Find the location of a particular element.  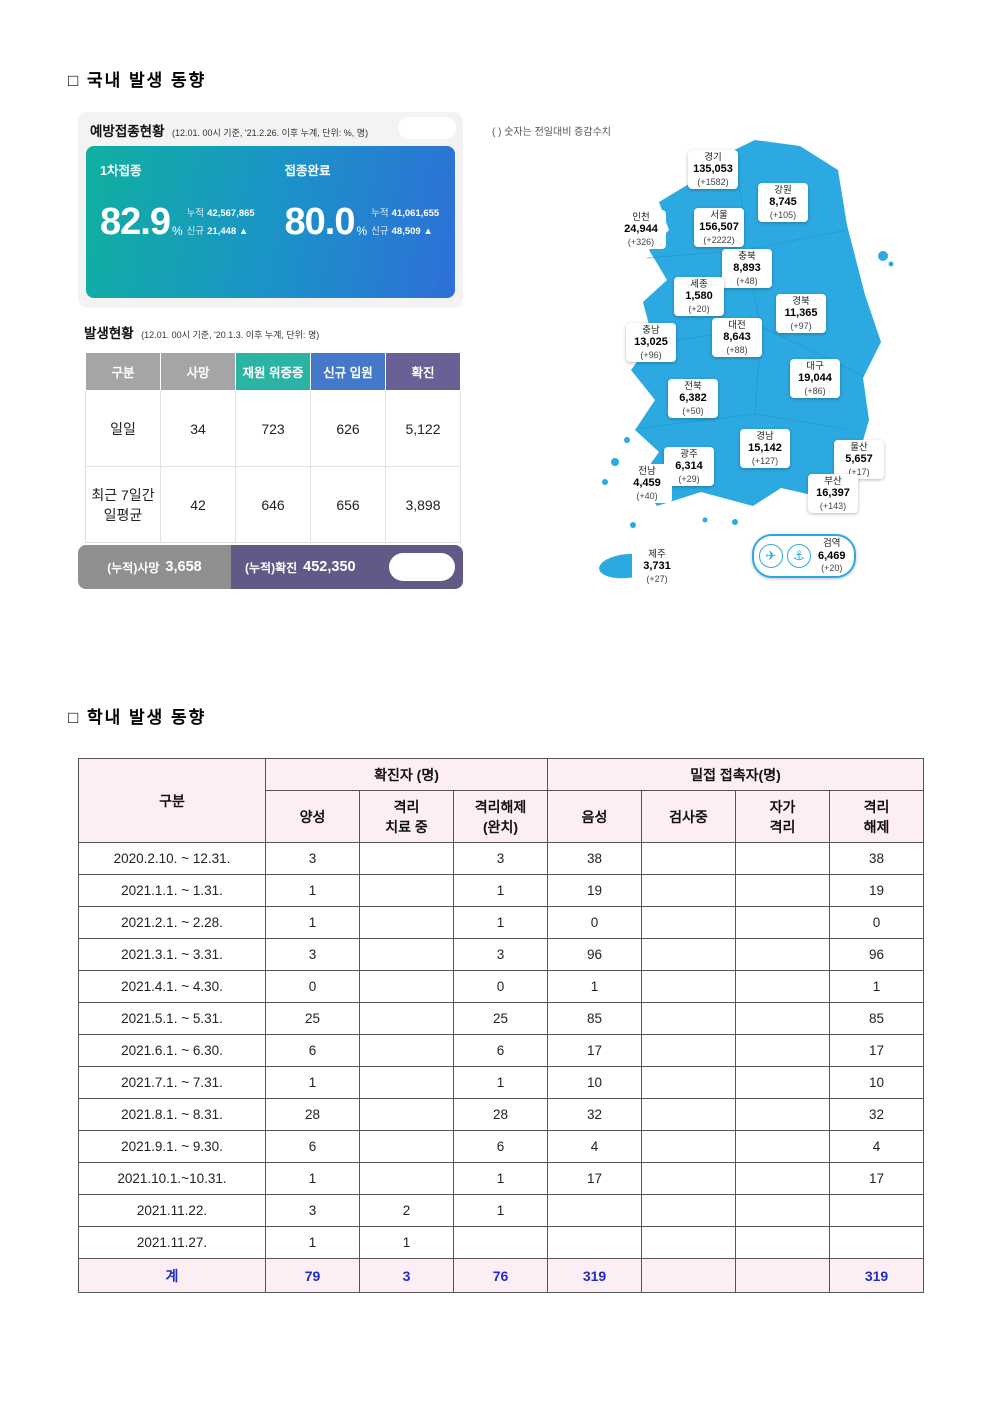

cell: 646 is located at coordinates (273, 504).